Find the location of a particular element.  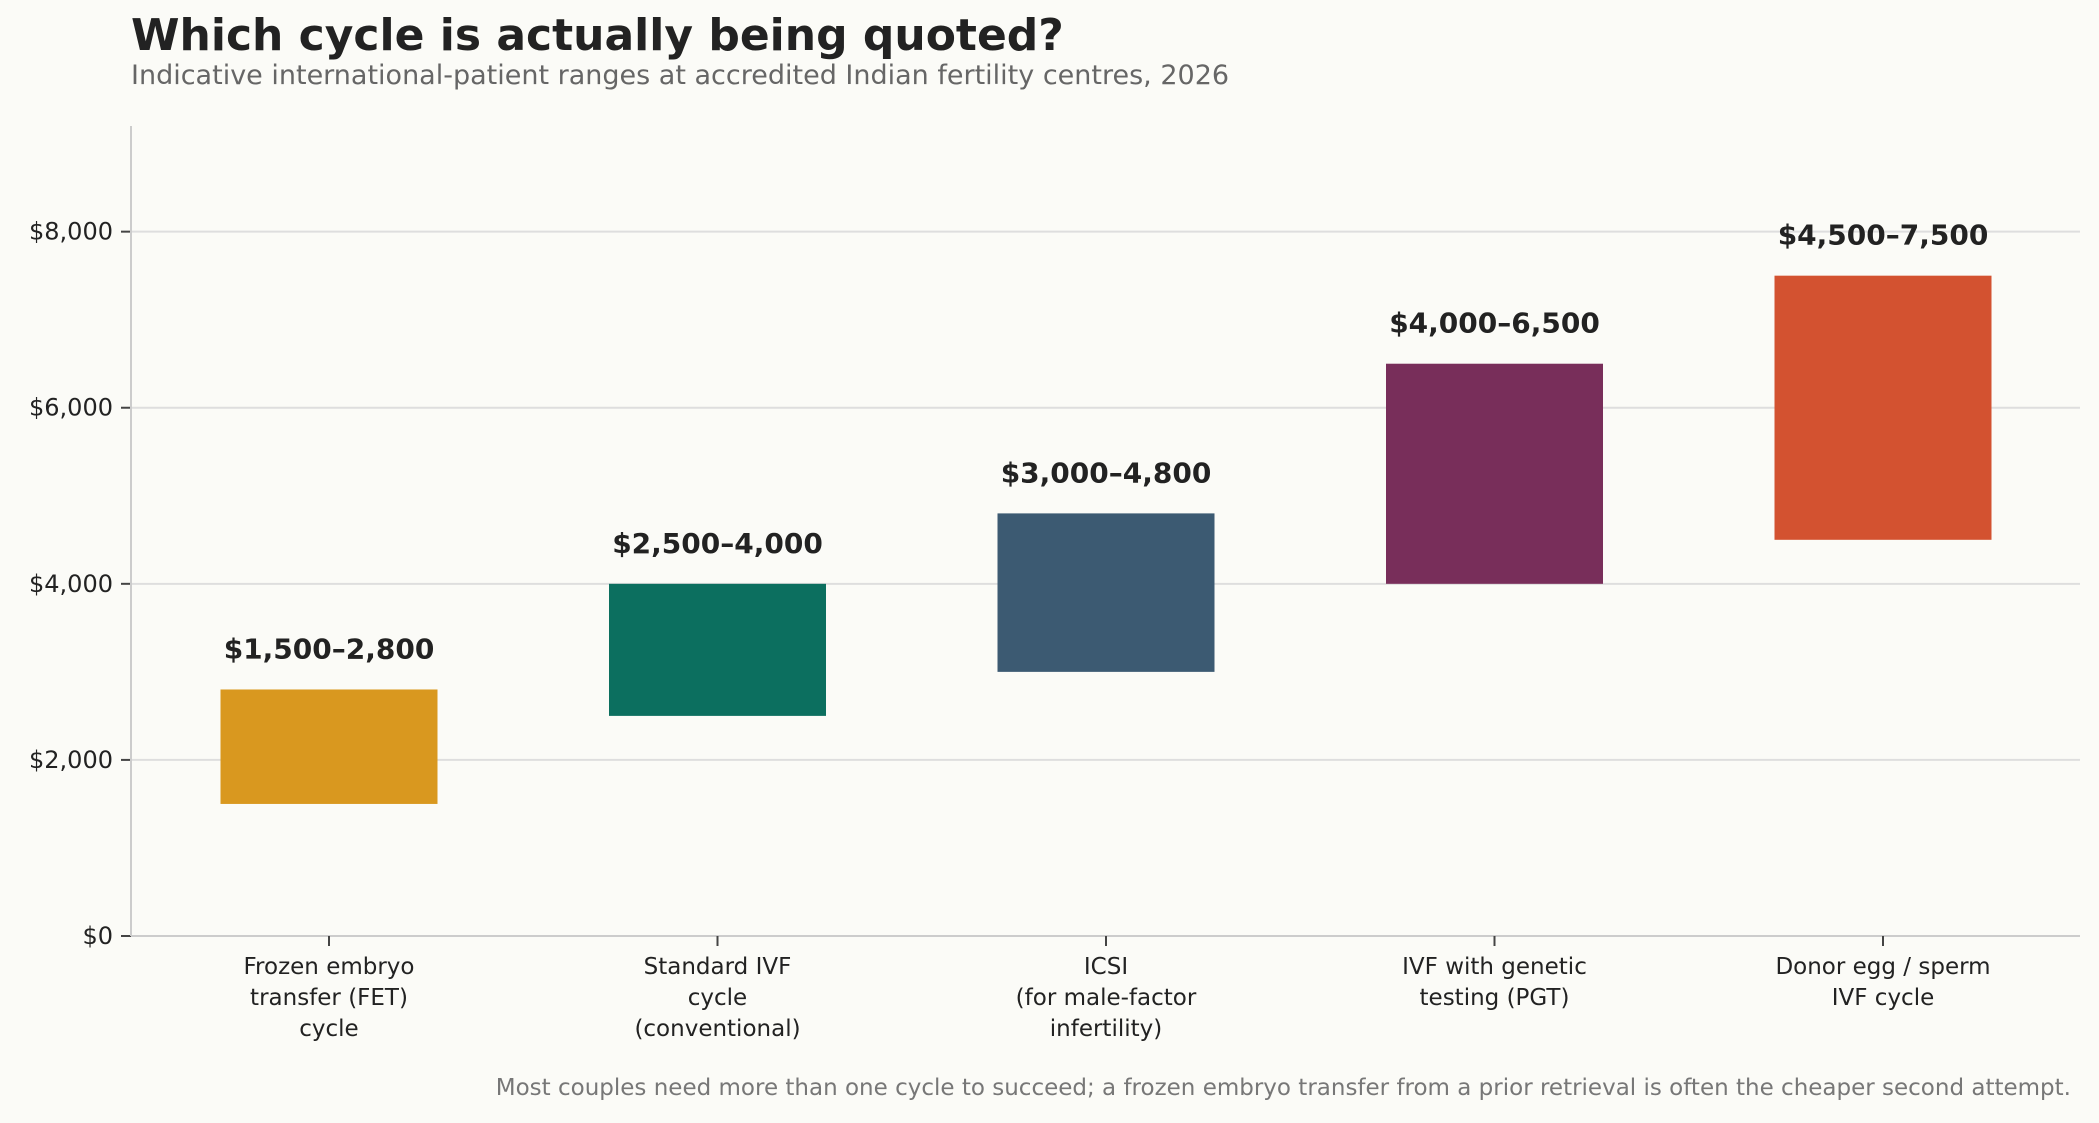

x-tick-label-line: IVF cycle is located at coordinates (1883, 998).